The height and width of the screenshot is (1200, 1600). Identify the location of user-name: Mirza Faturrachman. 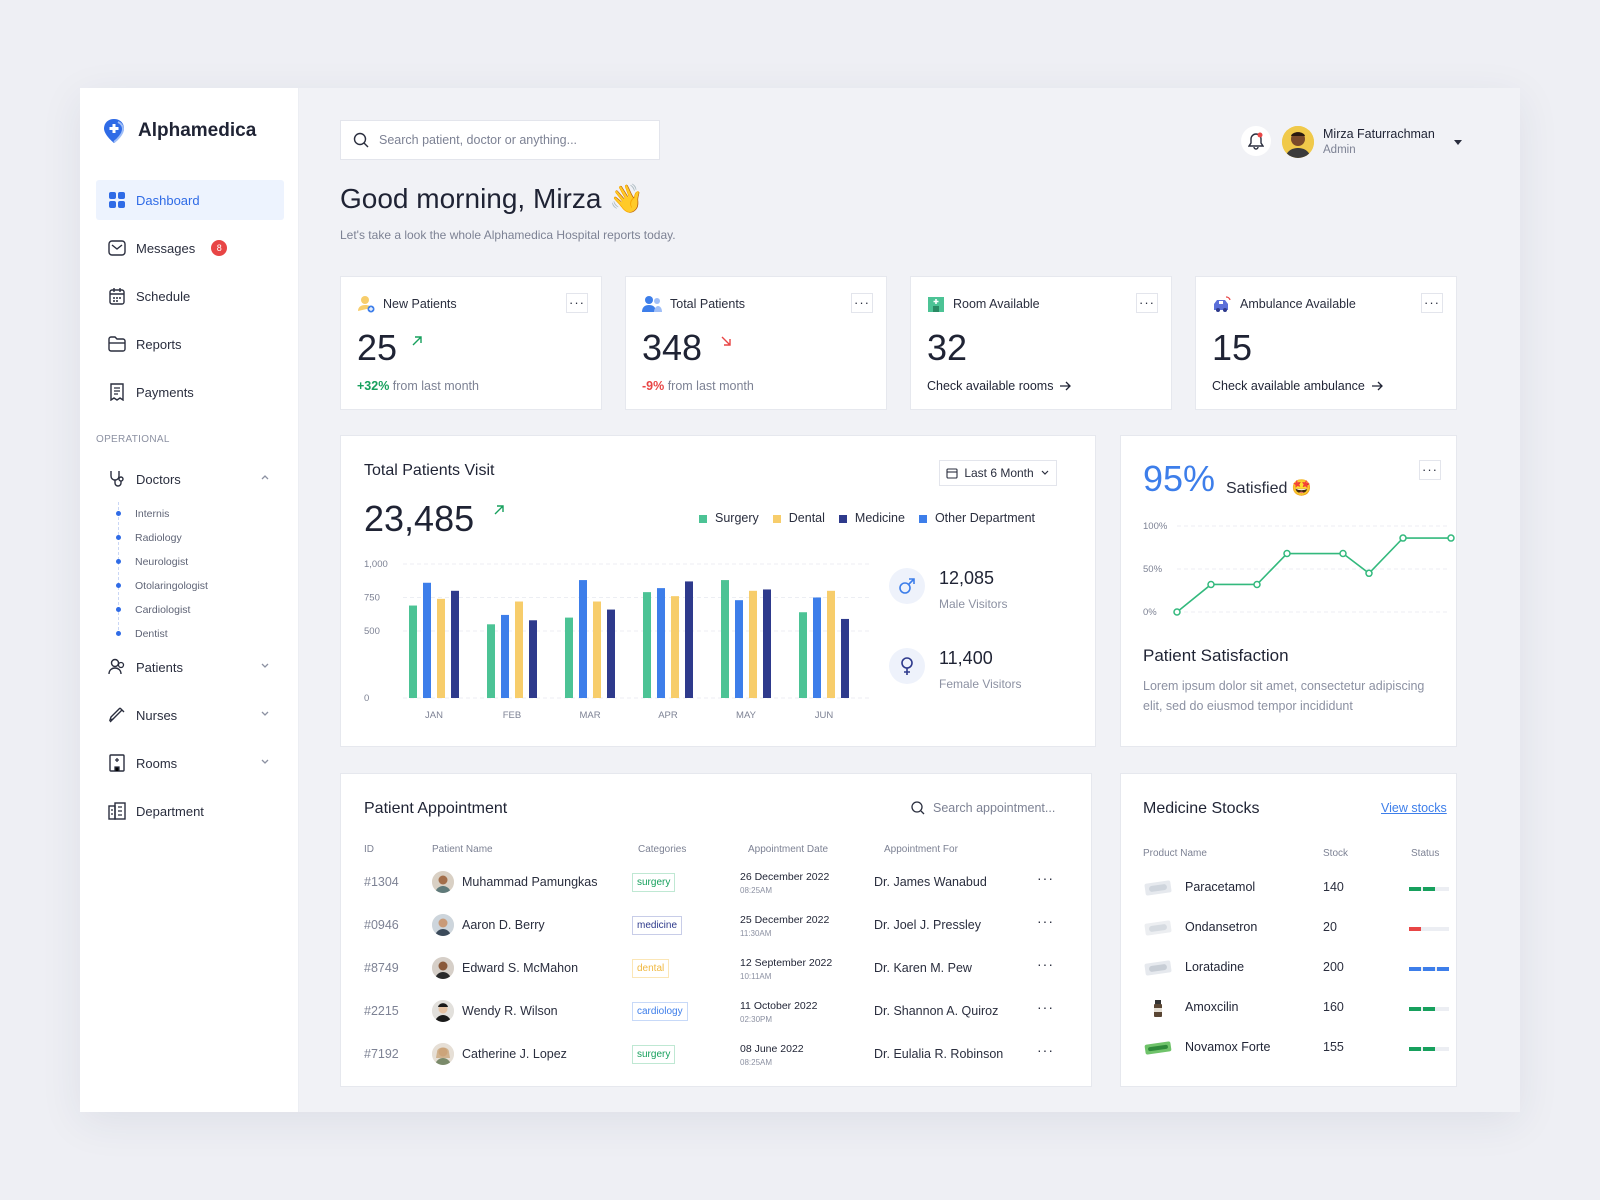
(1379, 134).